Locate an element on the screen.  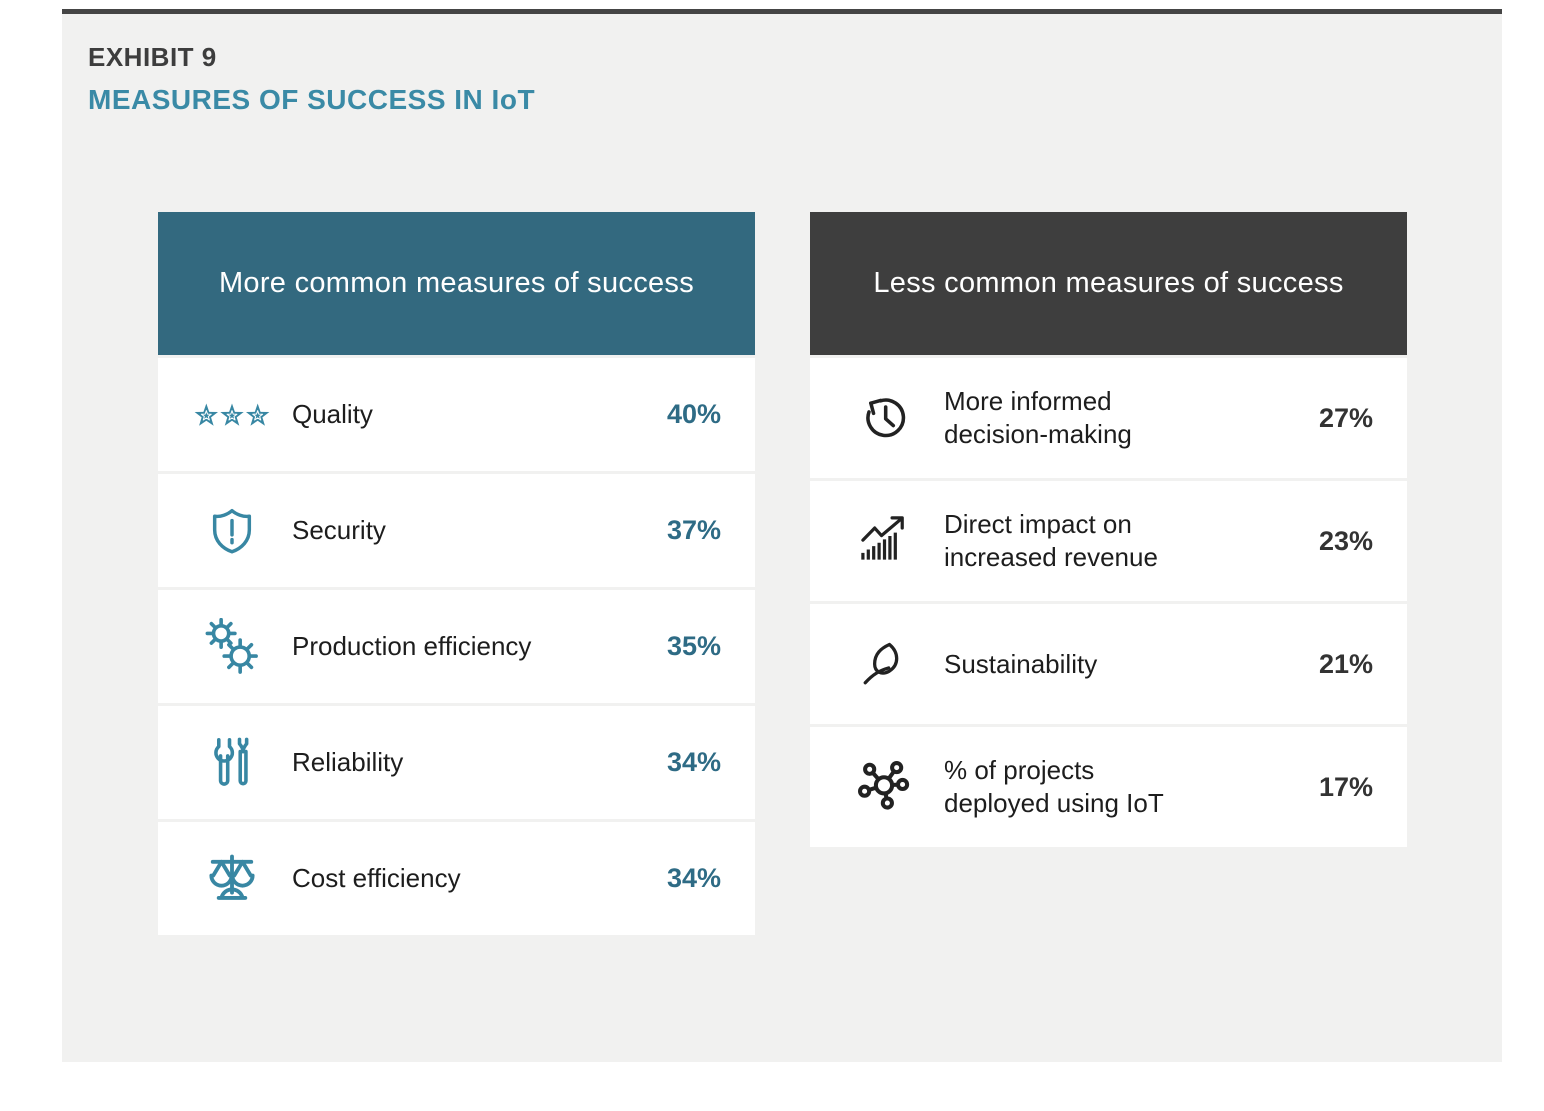
table-row-decision-making: More informed decision-making 27% is located at coordinates (1108, 418).